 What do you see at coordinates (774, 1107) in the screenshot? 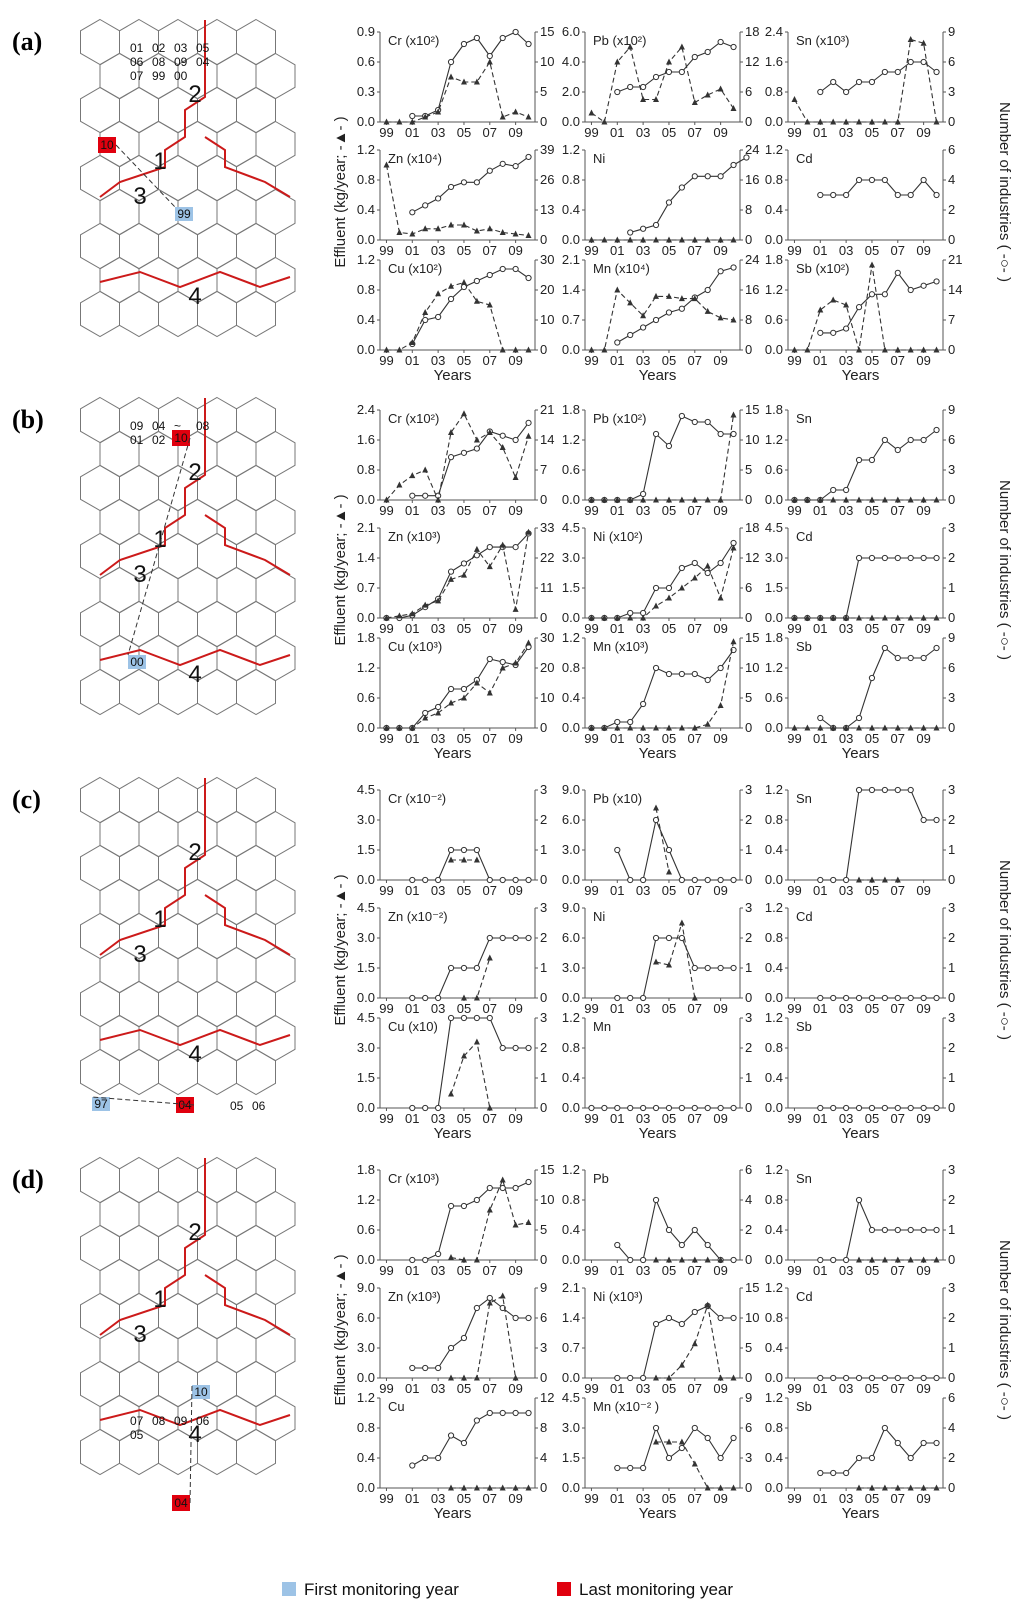
I see `left-tick-label: 0.0` at bounding box center [774, 1107].